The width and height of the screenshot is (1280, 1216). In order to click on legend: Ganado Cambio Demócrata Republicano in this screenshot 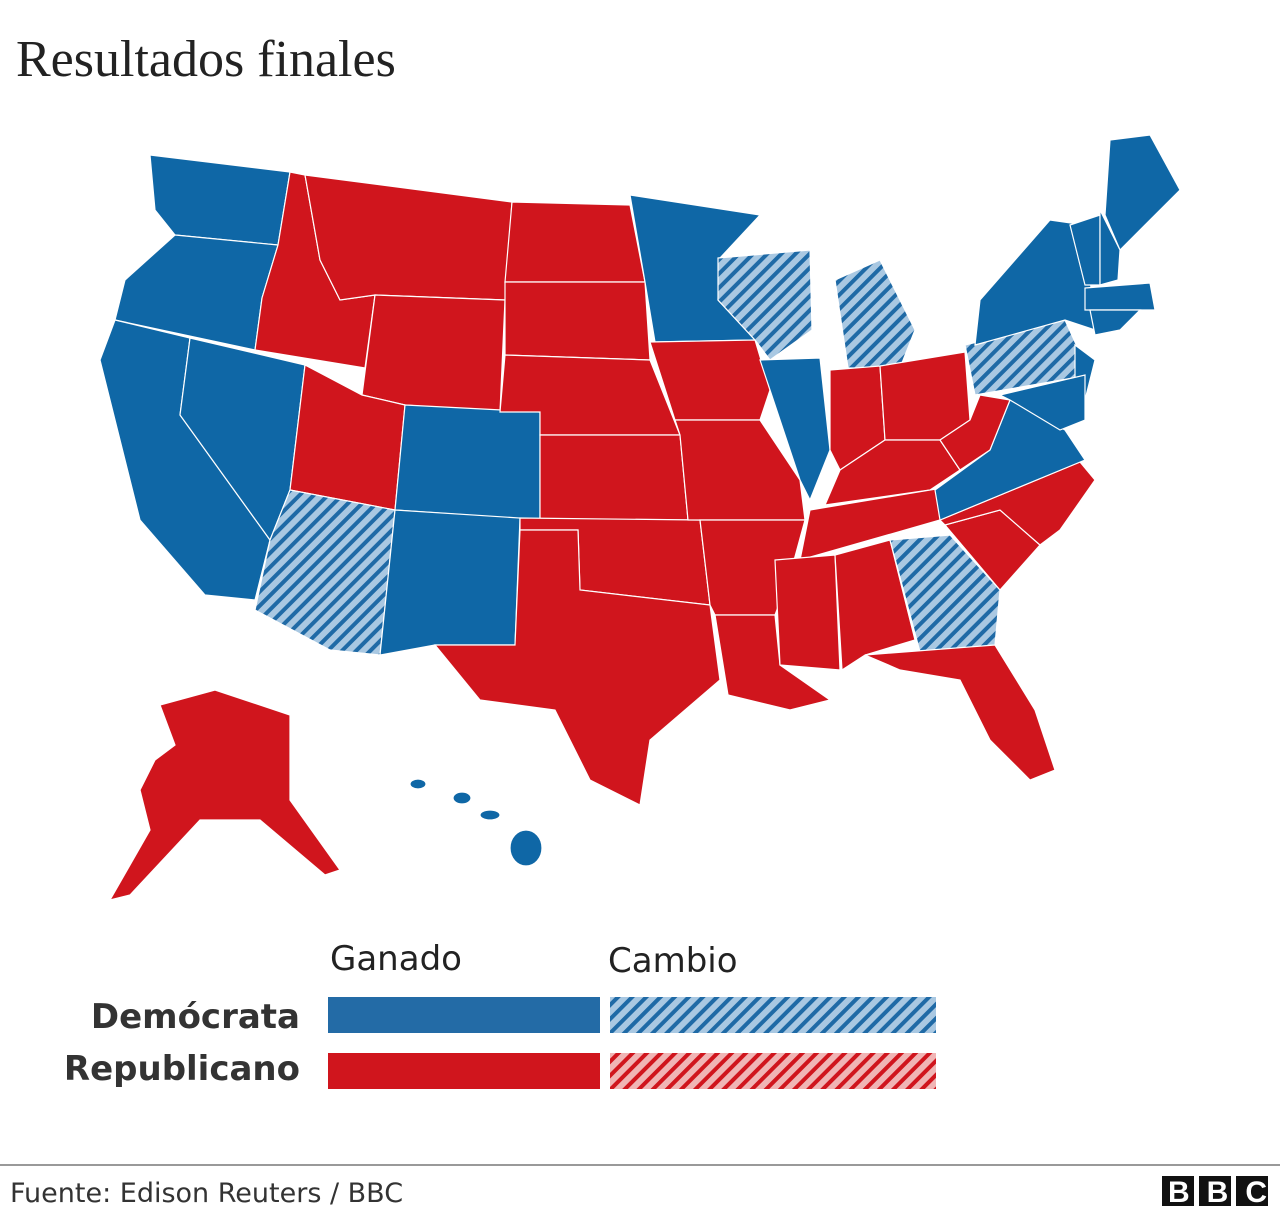, I will do `click(500, 1014)`.